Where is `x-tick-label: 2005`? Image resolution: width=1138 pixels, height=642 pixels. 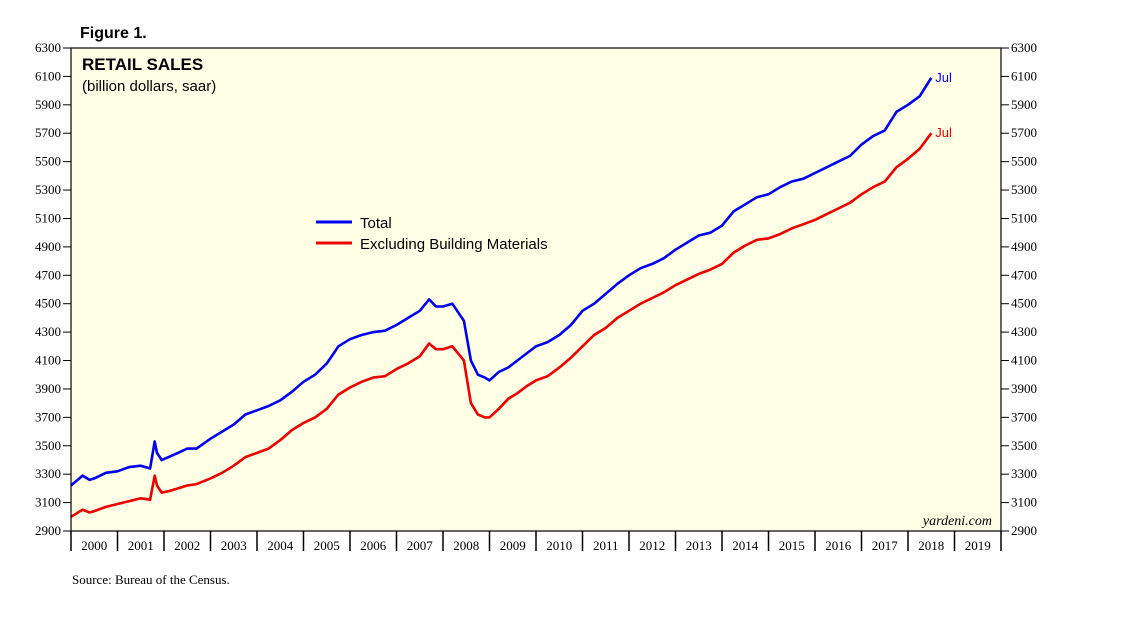 x-tick-label: 2005 is located at coordinates (327, 545).